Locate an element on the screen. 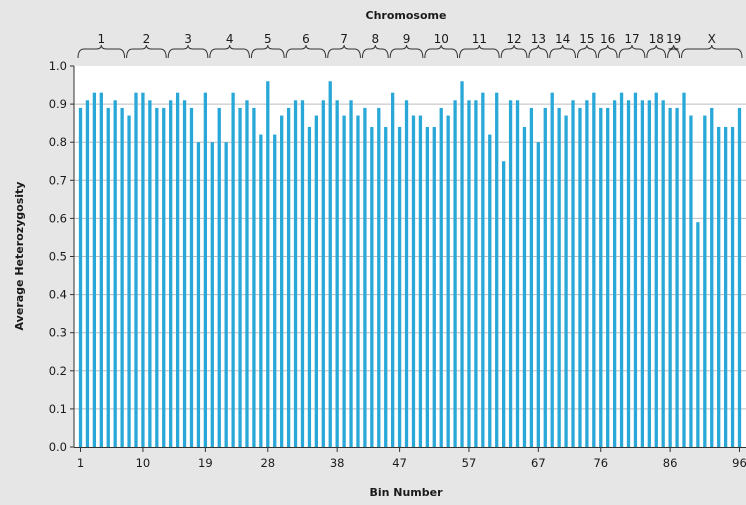 This screenshot has height=505, width=746. chromosome-brackets: 1 2 3 4 5 6 7 8 9 10 11 12 13 14 15 16 17 18 19 X is located at coordinates (410, 45).